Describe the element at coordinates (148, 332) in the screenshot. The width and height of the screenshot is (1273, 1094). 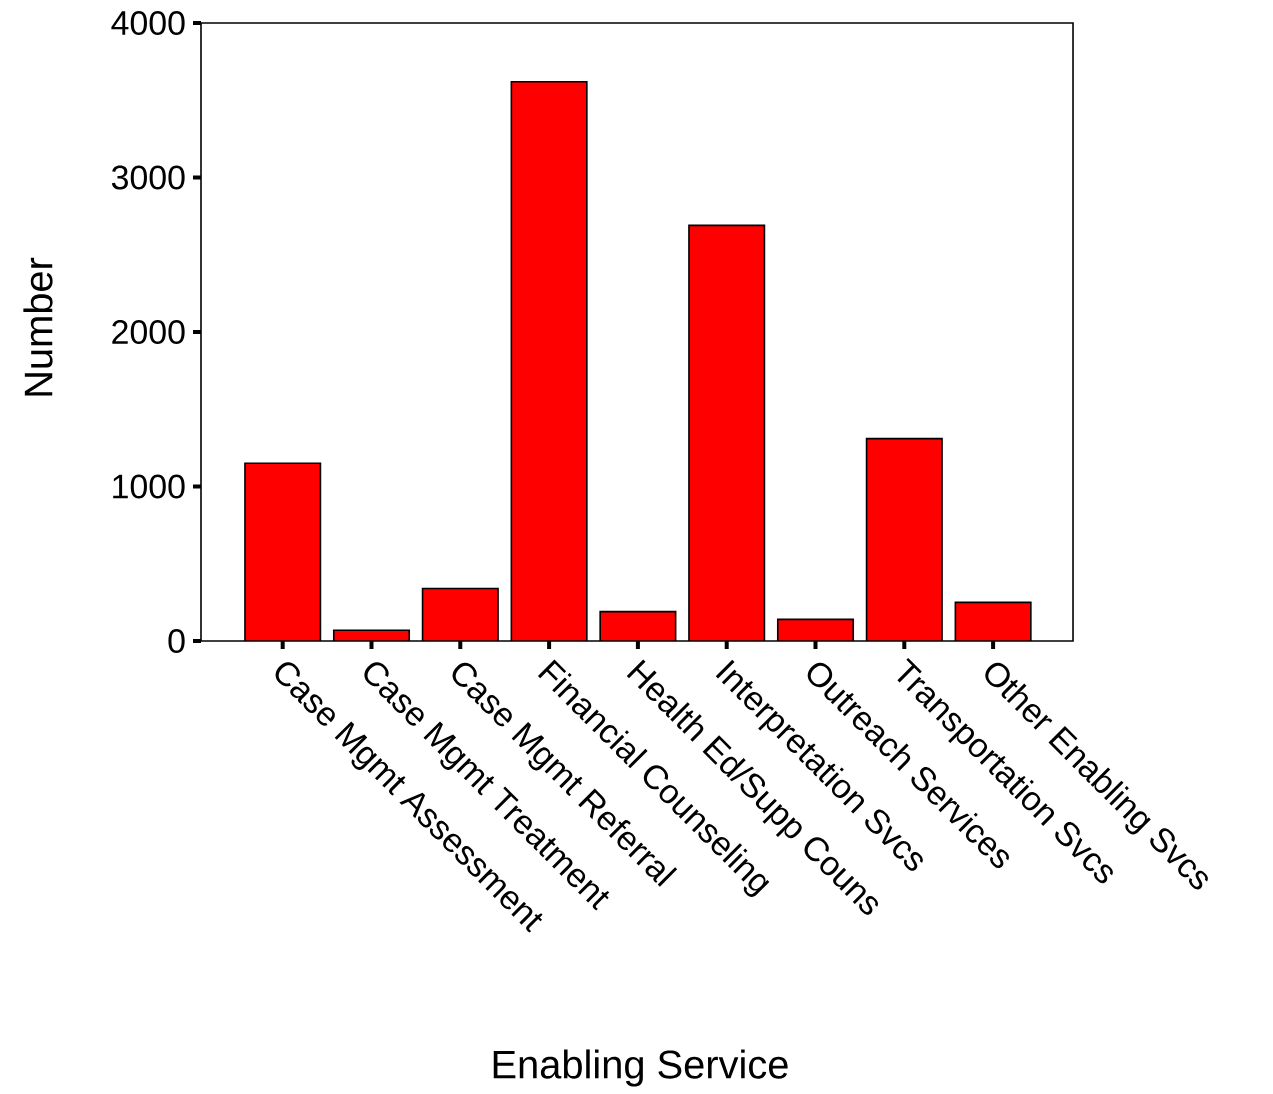
I see `y-tick-label: 2000` at that location.